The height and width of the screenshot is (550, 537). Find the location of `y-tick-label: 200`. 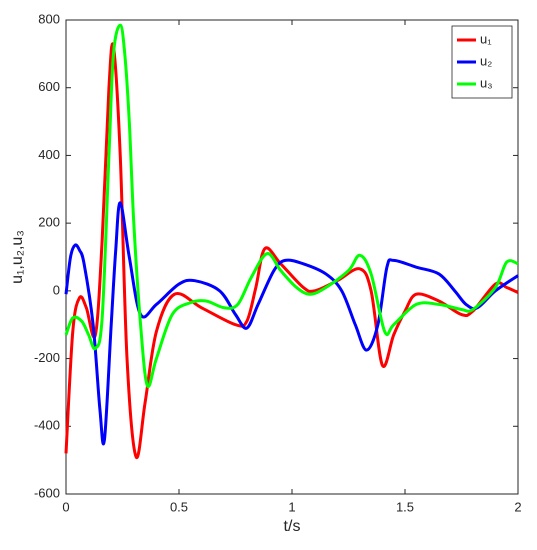

y-tick-label: 200 is located at coordinates (49, 222).